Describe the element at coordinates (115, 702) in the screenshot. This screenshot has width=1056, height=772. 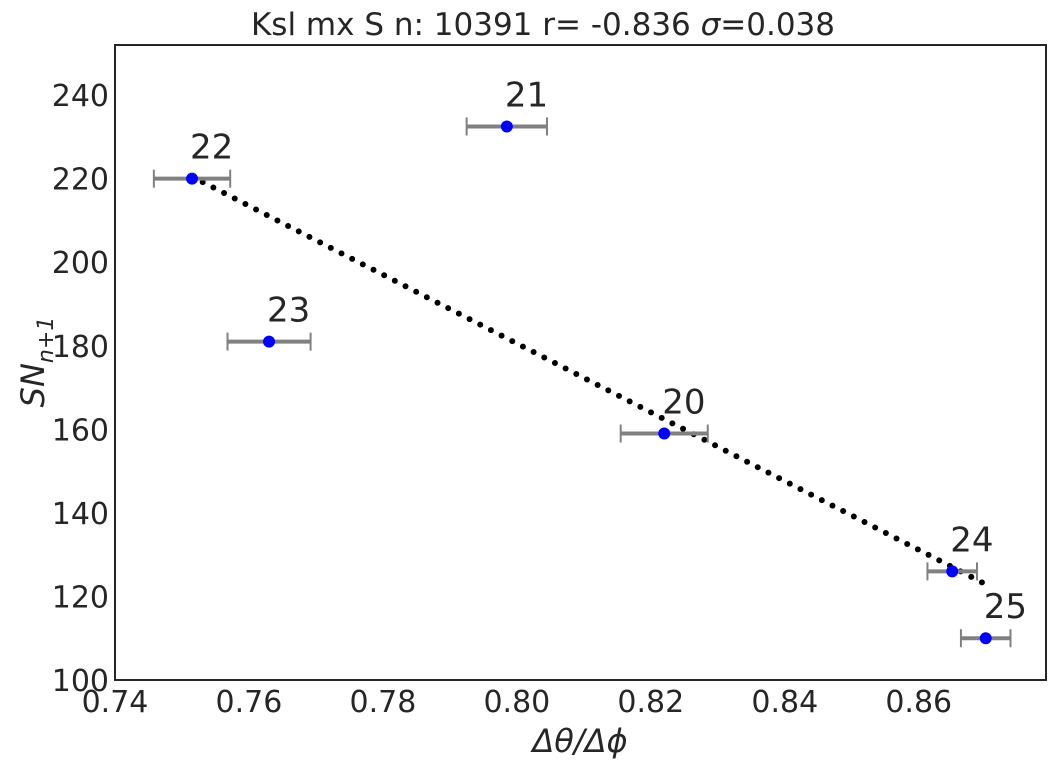
I see `x-tick-label: 0.74` at that location.